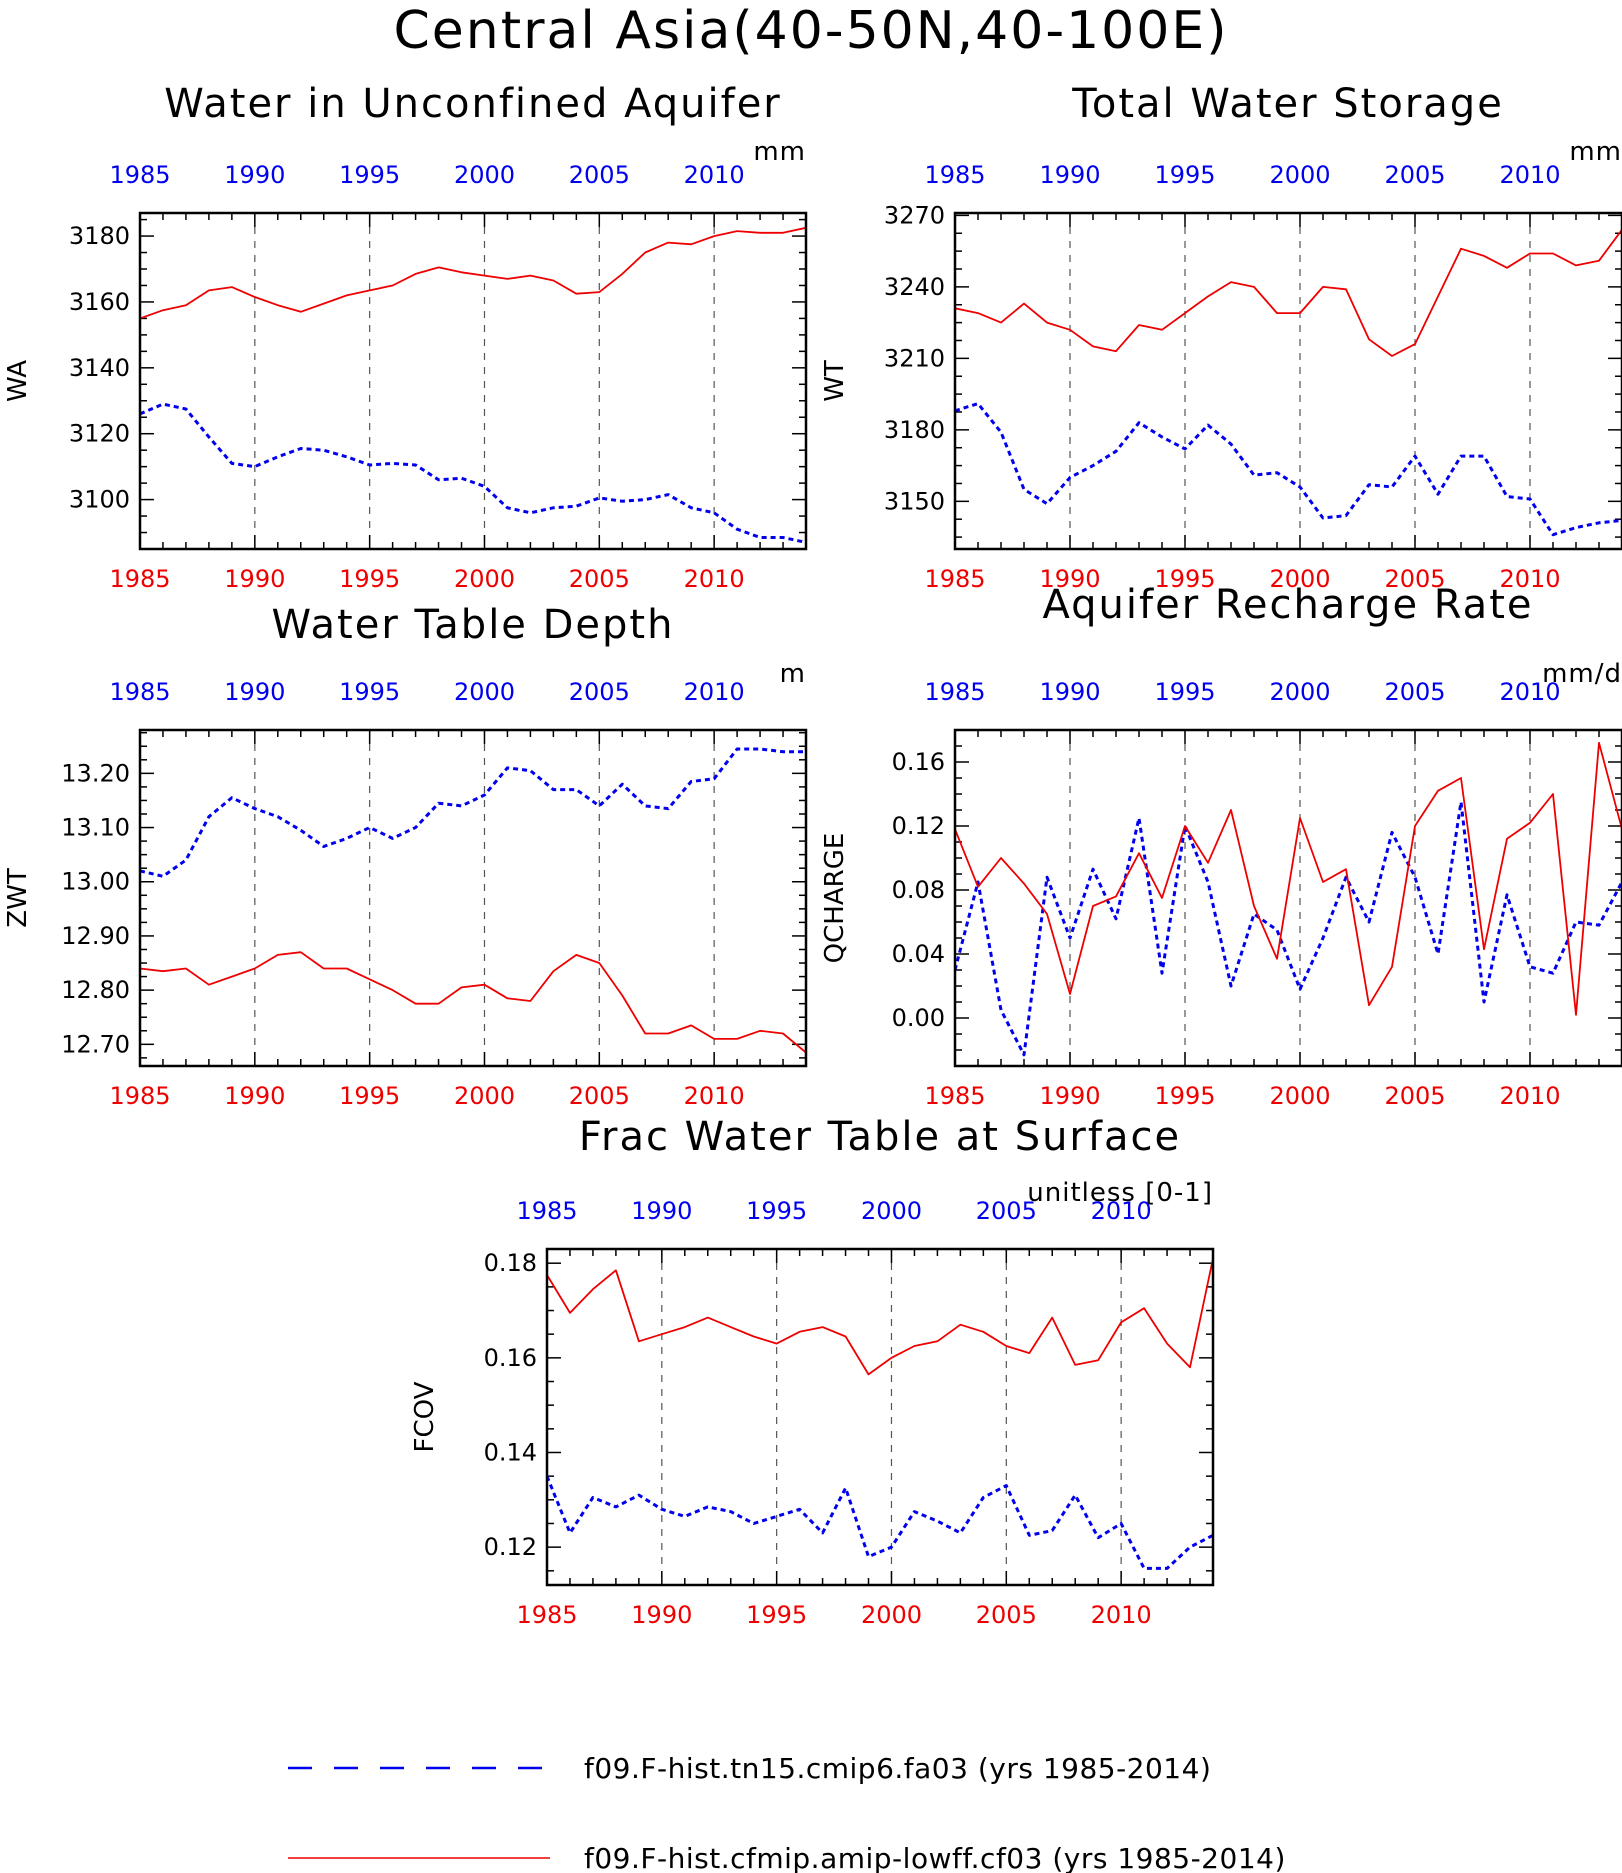  Describe the element at coordinates (425, 1416) in the screenshot. I see `y-axis-label: FCOV` at that location.